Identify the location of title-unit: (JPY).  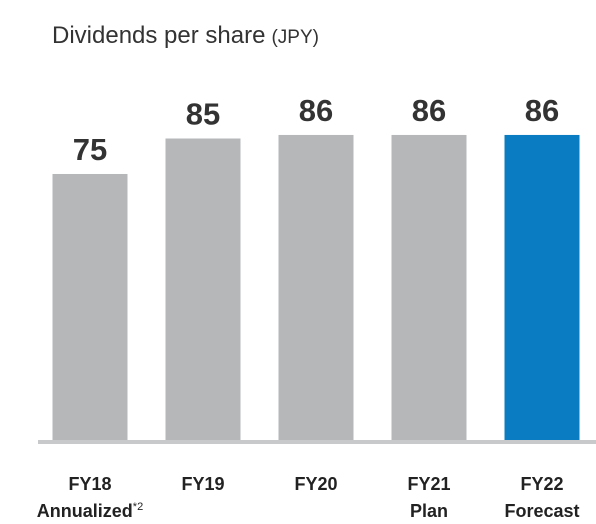
(295, 37).